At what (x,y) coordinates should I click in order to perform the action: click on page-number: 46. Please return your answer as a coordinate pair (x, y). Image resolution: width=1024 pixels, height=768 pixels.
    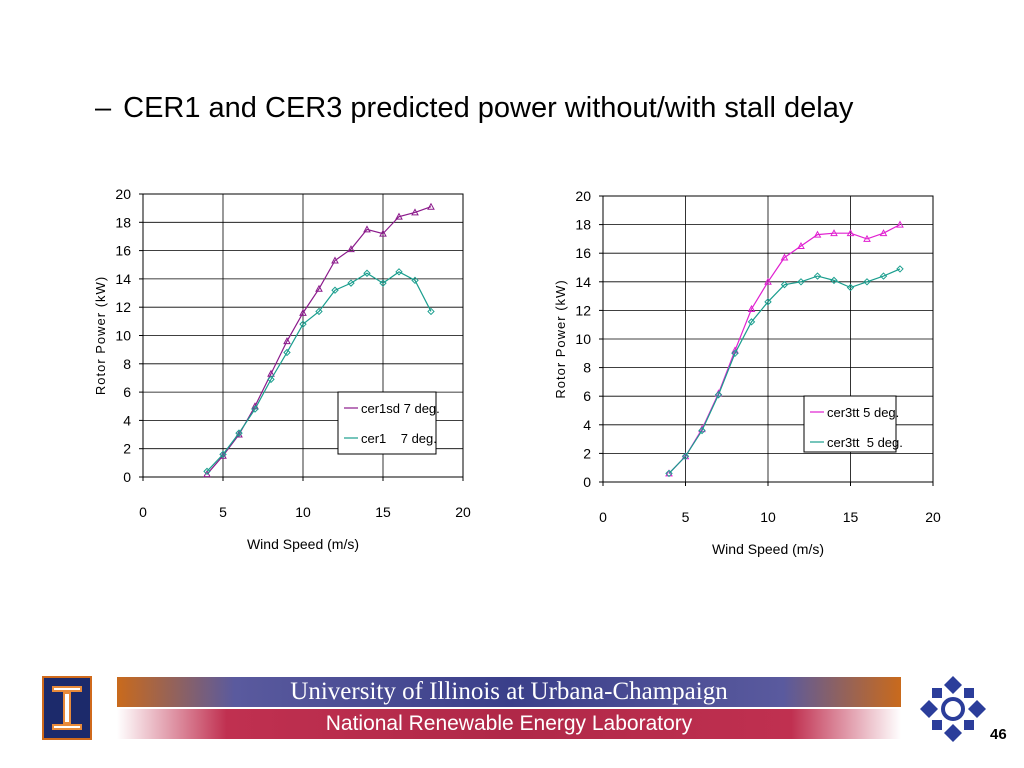
    Looking at the image, I should click on (998, 734).